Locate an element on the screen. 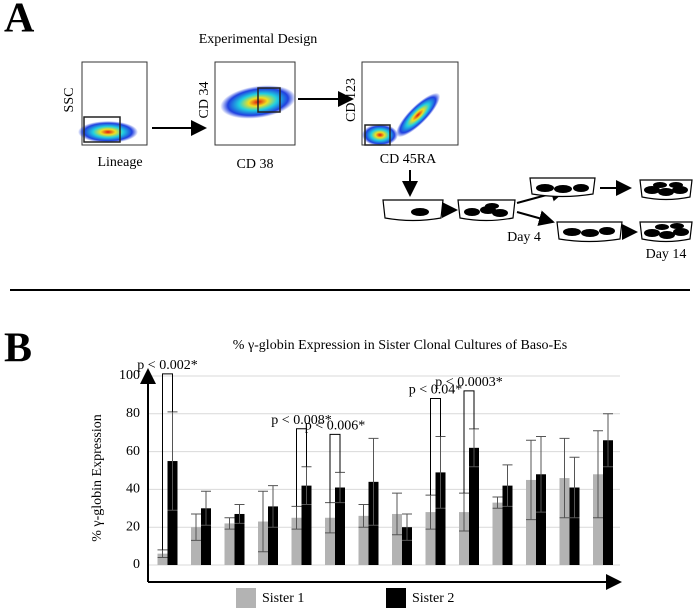 The height and width of the screenshot is (608, 697). y-tick-label: 80 is located at coordinates (133, 413).